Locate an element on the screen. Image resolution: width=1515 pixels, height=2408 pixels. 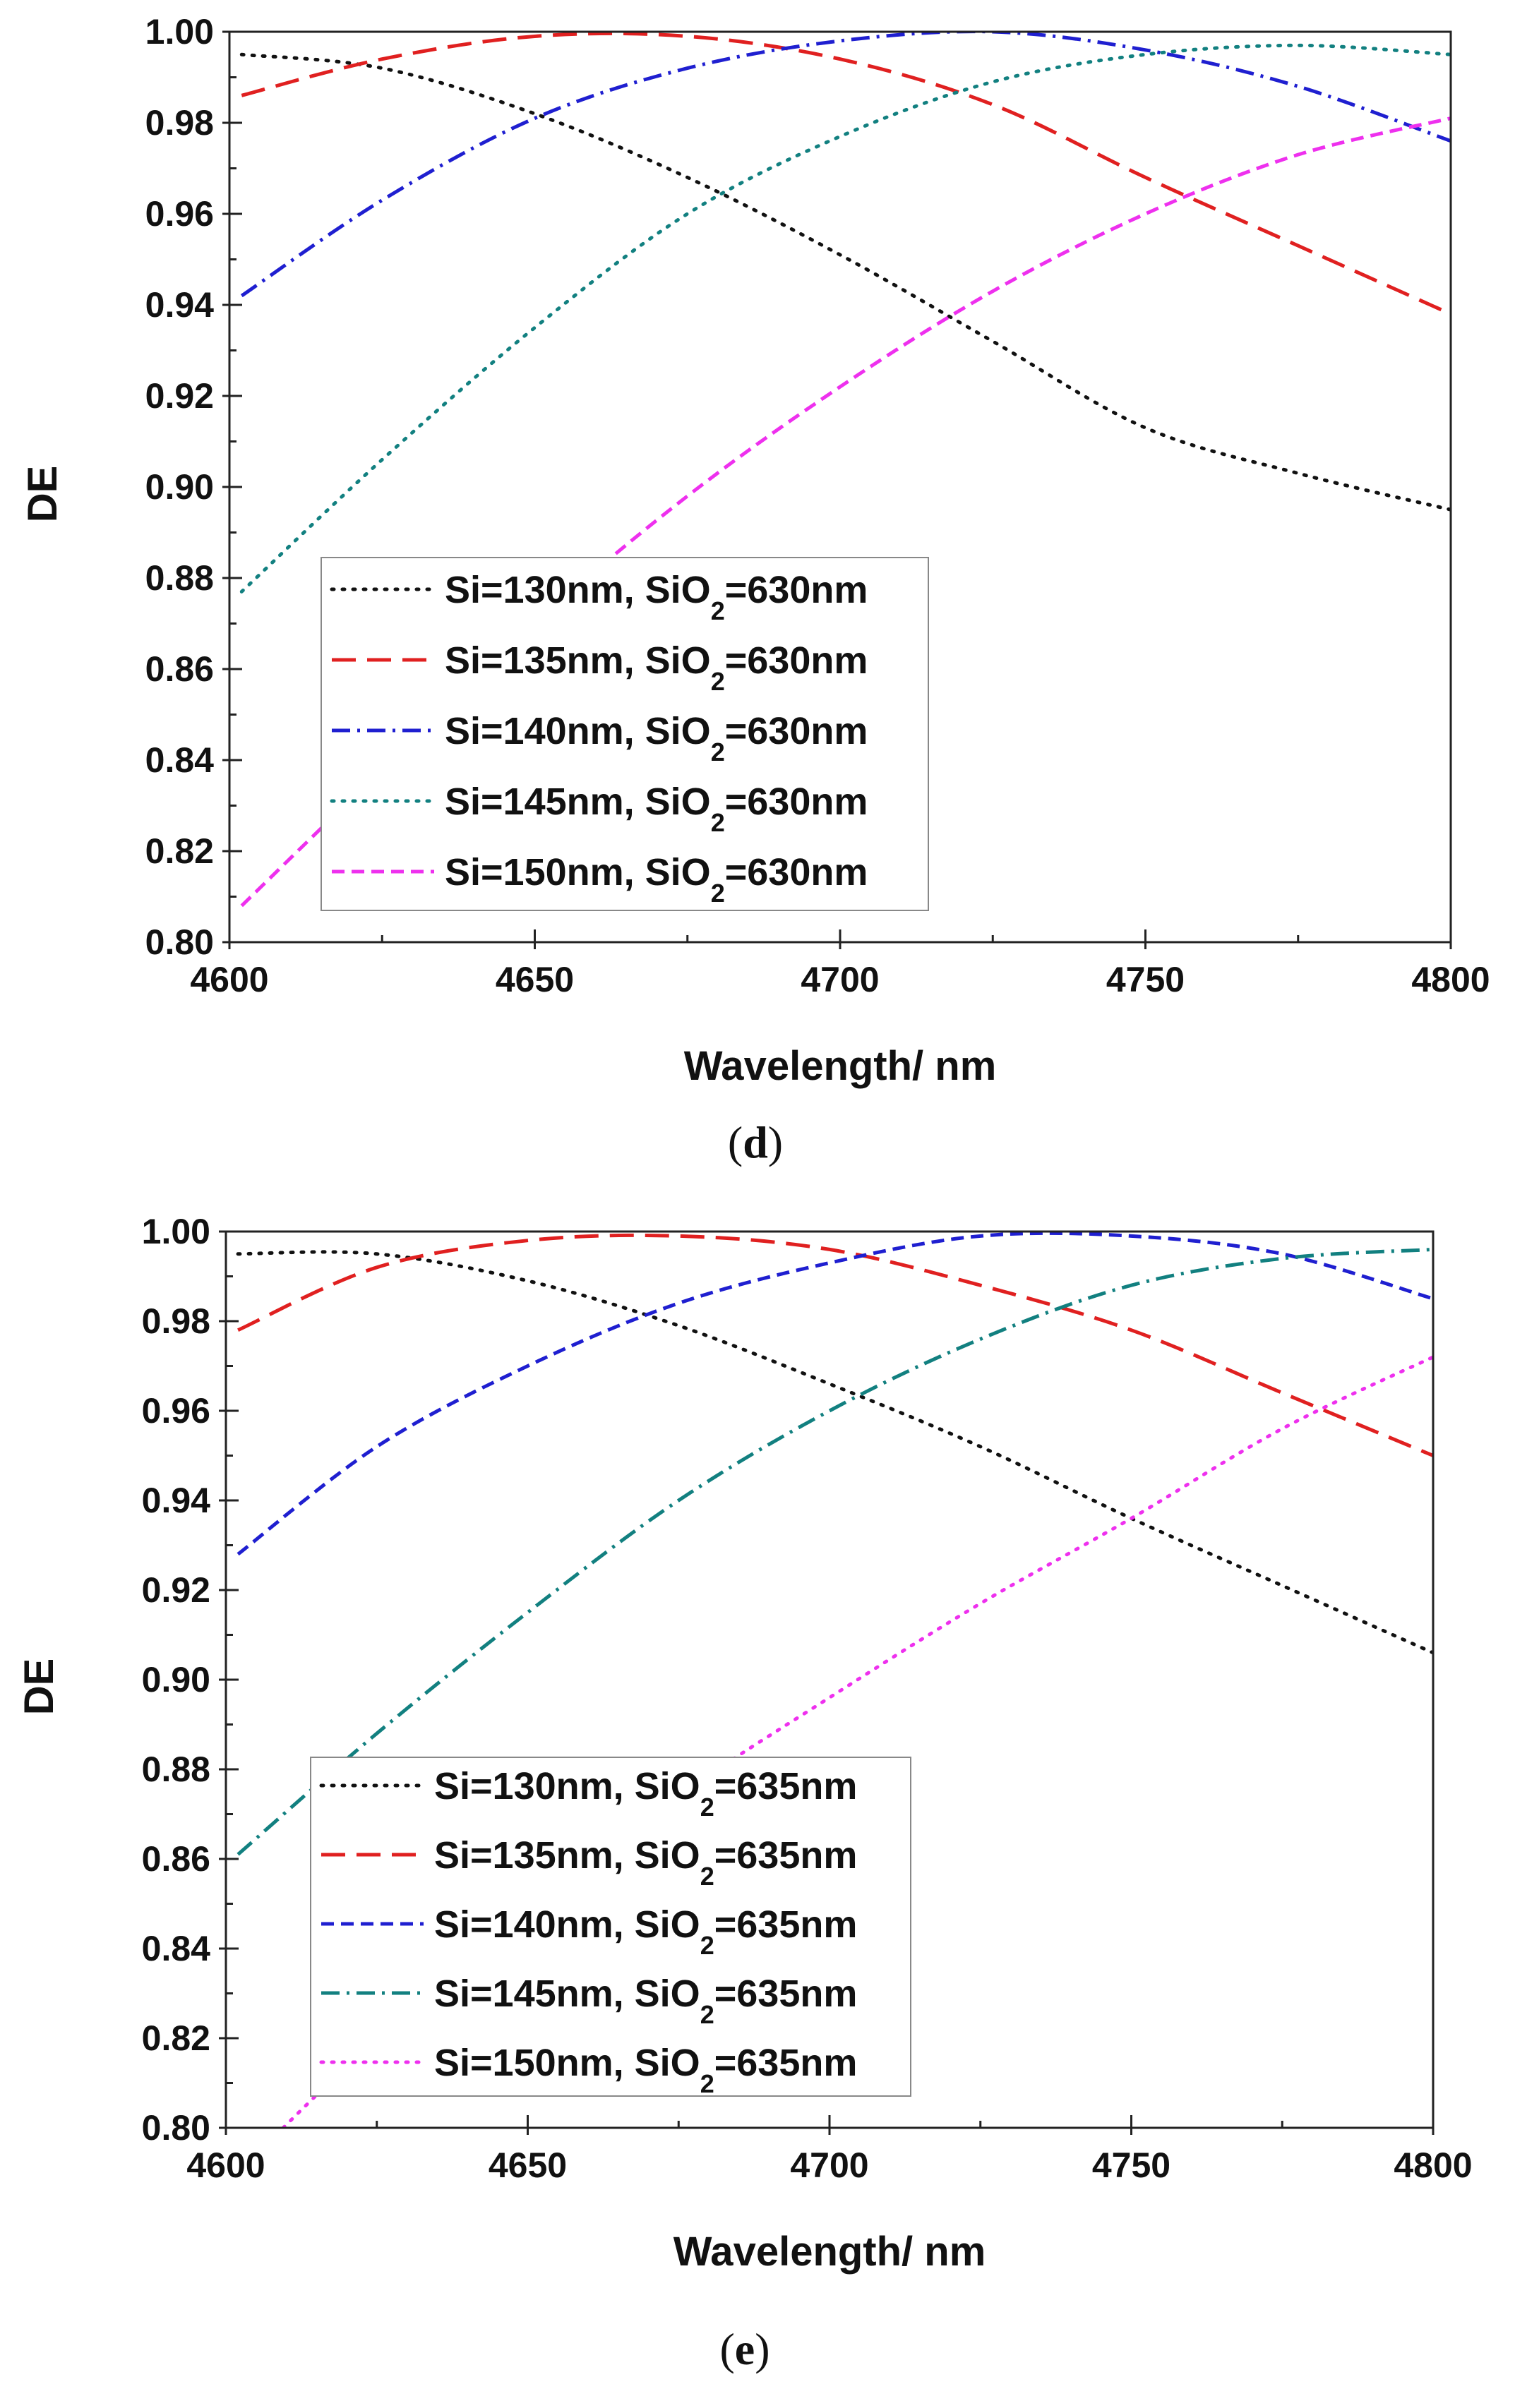
panel-caption: (e) is located at coordinates (744, 2349).